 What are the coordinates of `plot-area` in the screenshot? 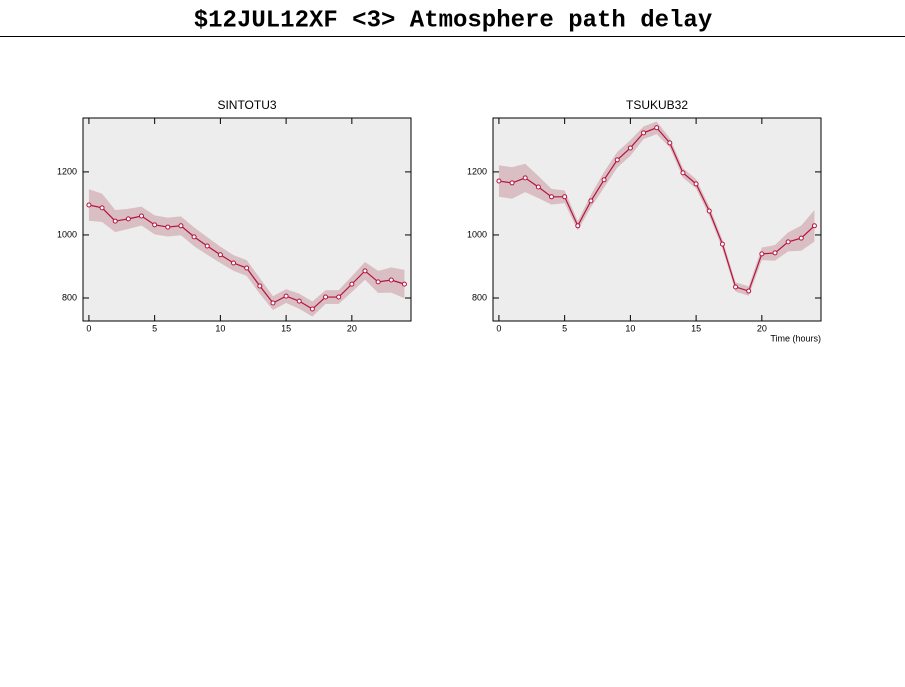 It's located at (657, 219).